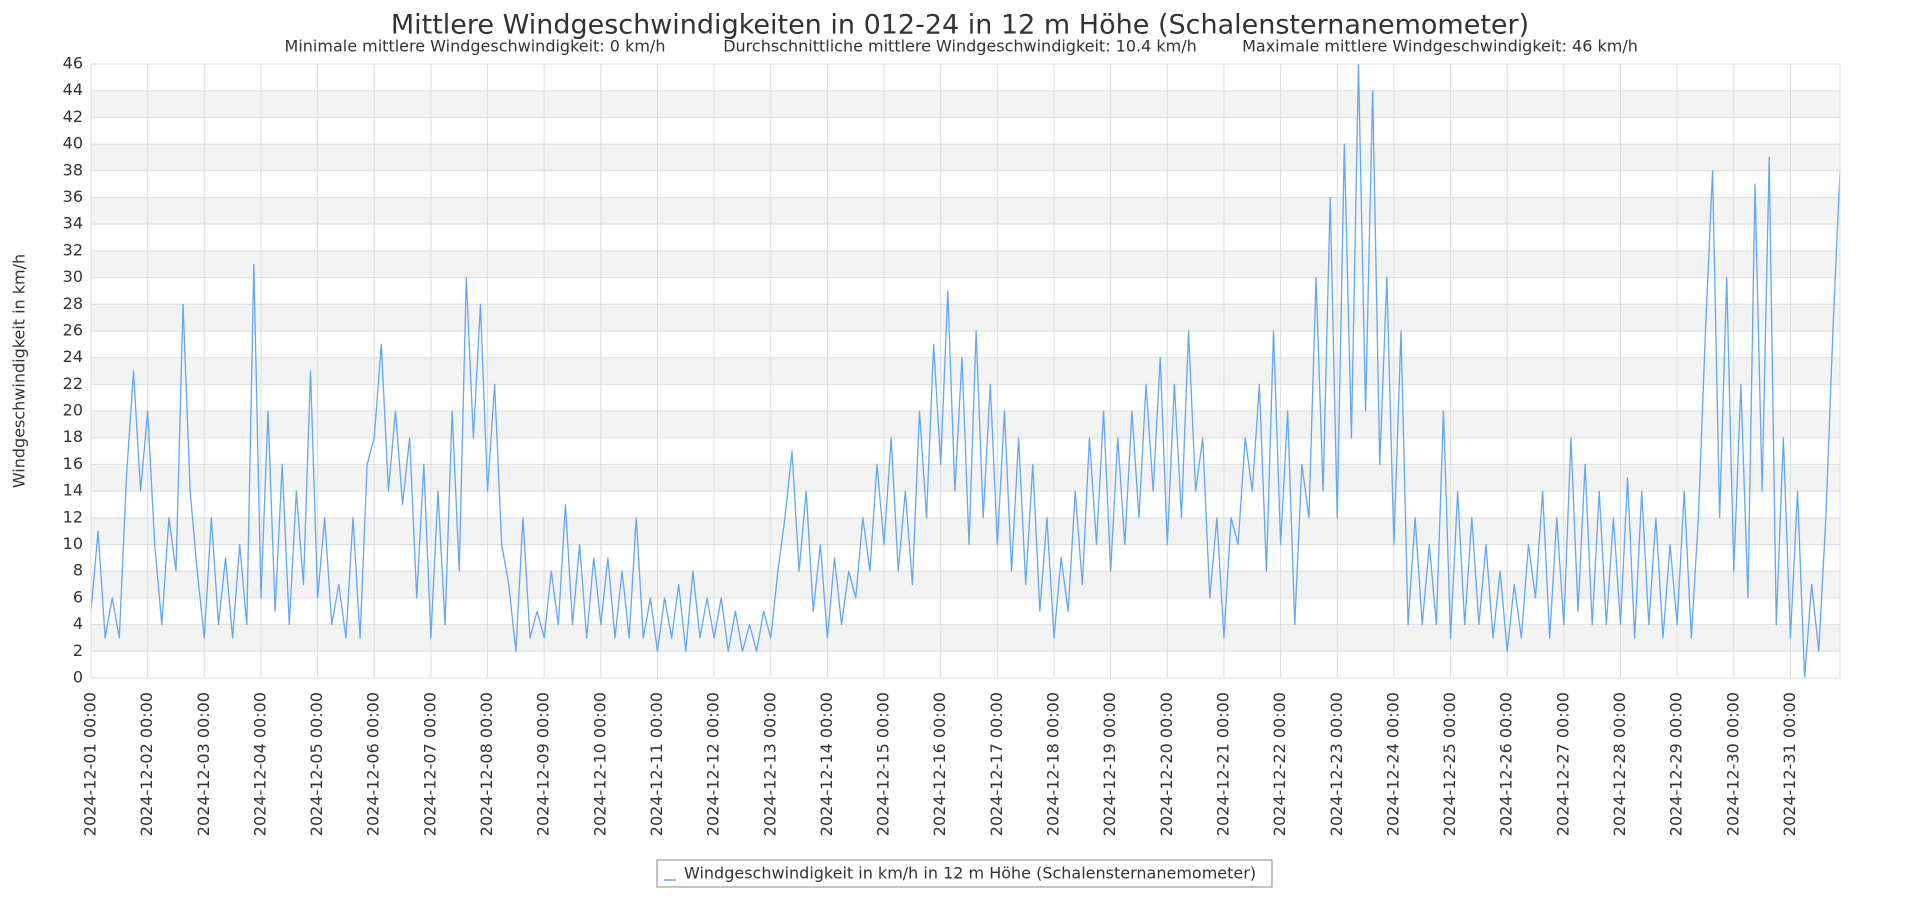 This screenshot has width=1920, height=900. What do you see at coordinates (656, 764) in the screenshot?
I see `x-tick-label: 2024-12-11 00:00` at bounding box center [656, 764].